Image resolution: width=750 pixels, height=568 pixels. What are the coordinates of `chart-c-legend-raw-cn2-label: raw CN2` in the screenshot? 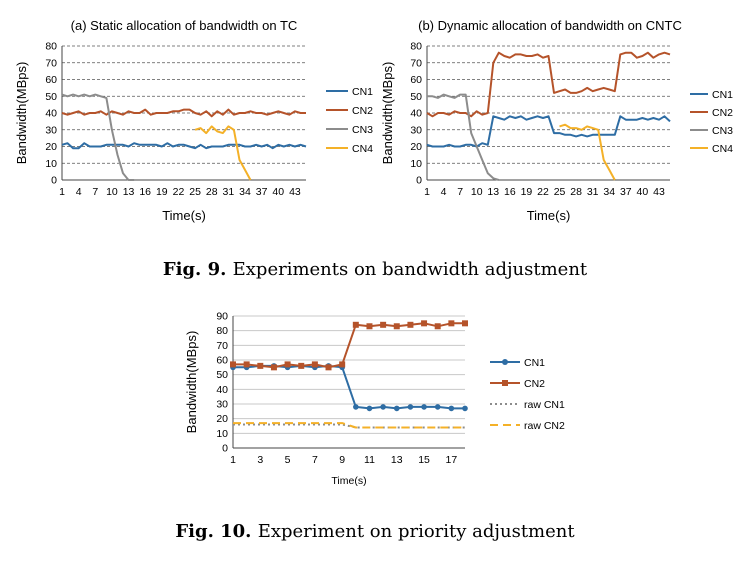 It's located at (544, 426).